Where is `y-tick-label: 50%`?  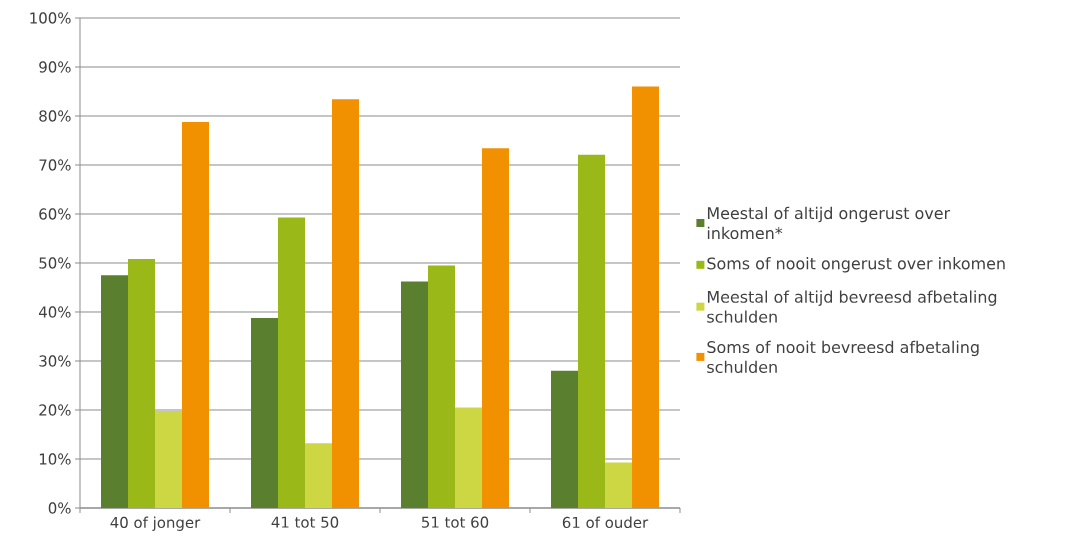 y-tick-label: 50% is located at coordinates (55, 263).